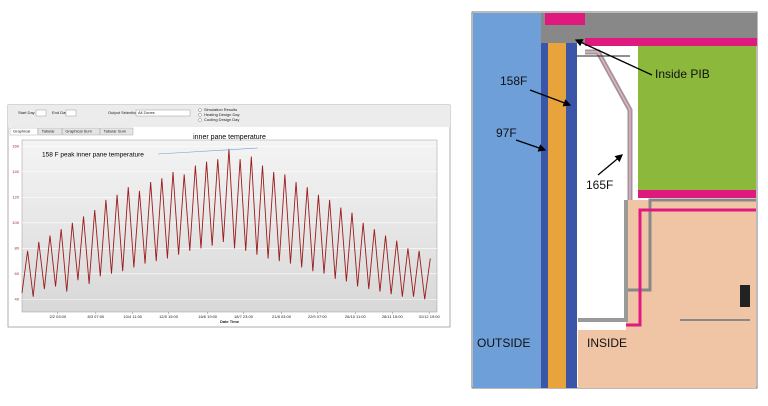 This screenshot has height=406, width=768. What do you see at coordinates (15, 171) in the screenshot?
I see `y-tick-label: 140` at bounding box center [15, 171].